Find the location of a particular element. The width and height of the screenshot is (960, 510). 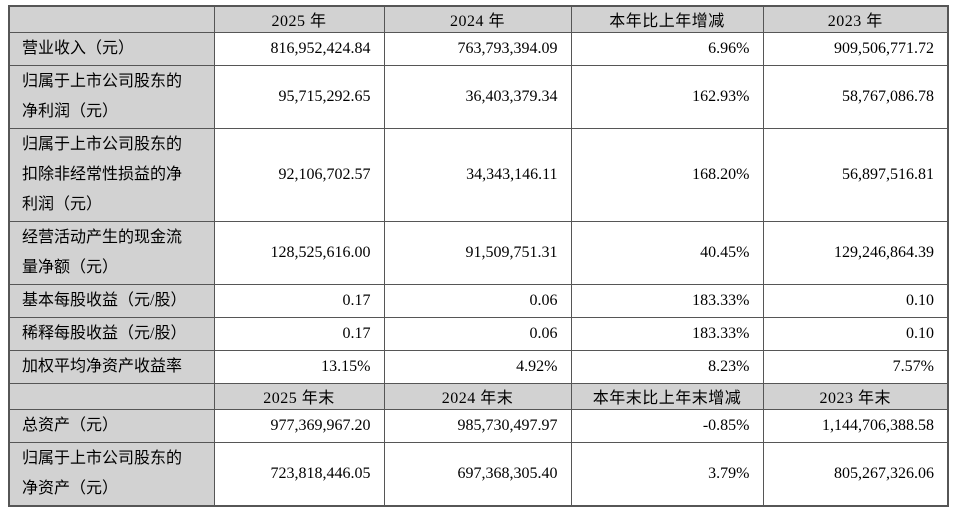

cell-2025: 723,818,446.05 is located at coordinates (299, 474).